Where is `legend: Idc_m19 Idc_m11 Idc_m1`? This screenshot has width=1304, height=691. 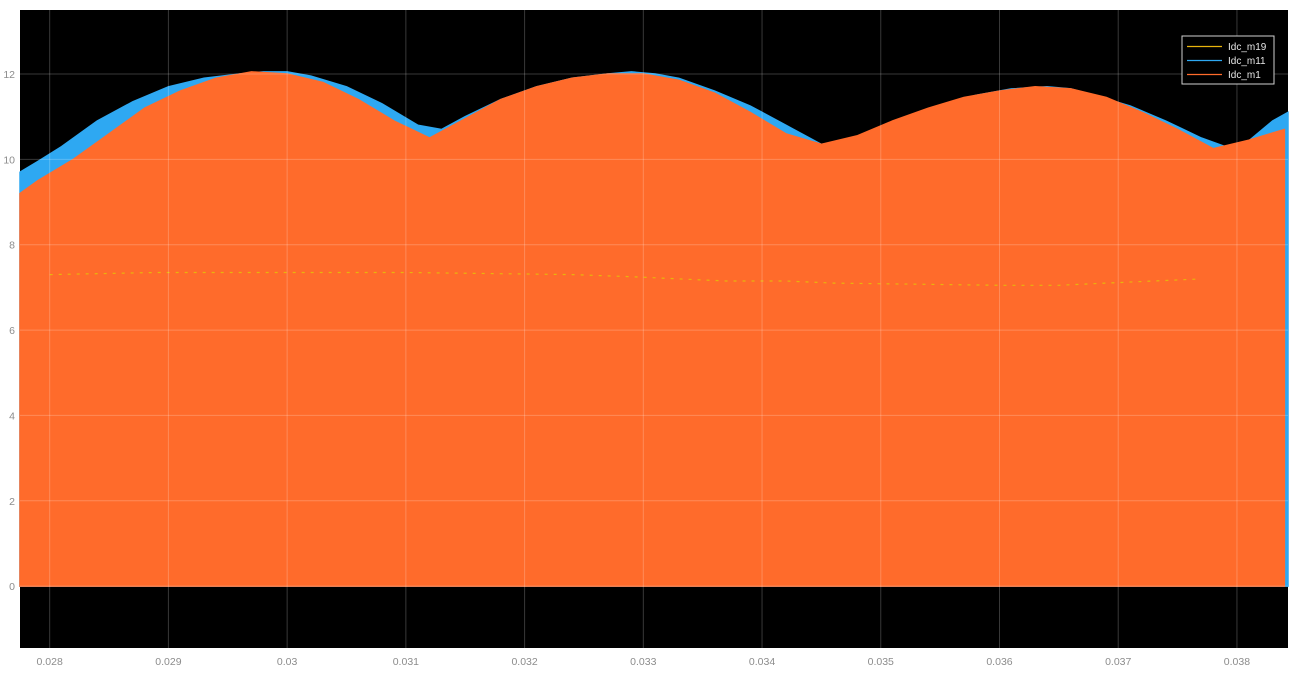 legend: Idc_m19 Idc_m11 Idc_m1 is located at coordinates (1228, 60).